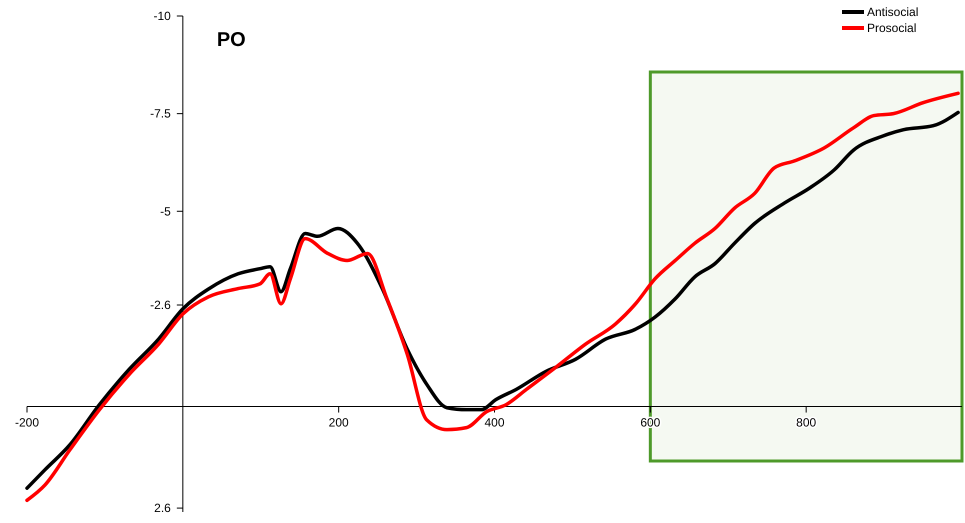 The width and height of the screenshot is (965, 523). Describe the element at coordinates (891, 28) in the screenshot. I see `legend-label: Prosocial` at that location.